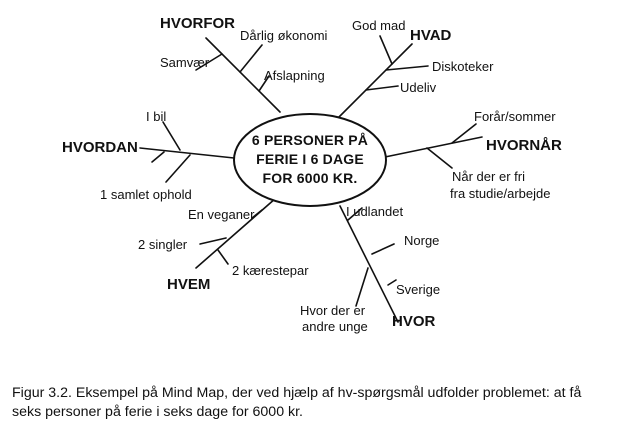 This screenshot has height=440, width=624. What do you see at coordinates (524, 145) in the screenshot?
I see `heading-hvornaar: HVORNÅR` at bounding box center [524, 145].